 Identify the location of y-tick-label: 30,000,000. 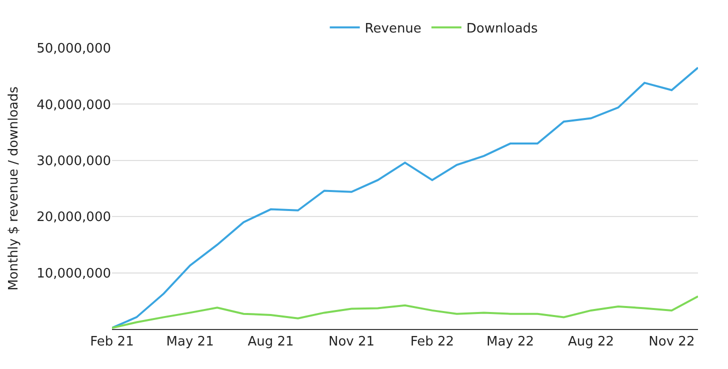
(73, 161).